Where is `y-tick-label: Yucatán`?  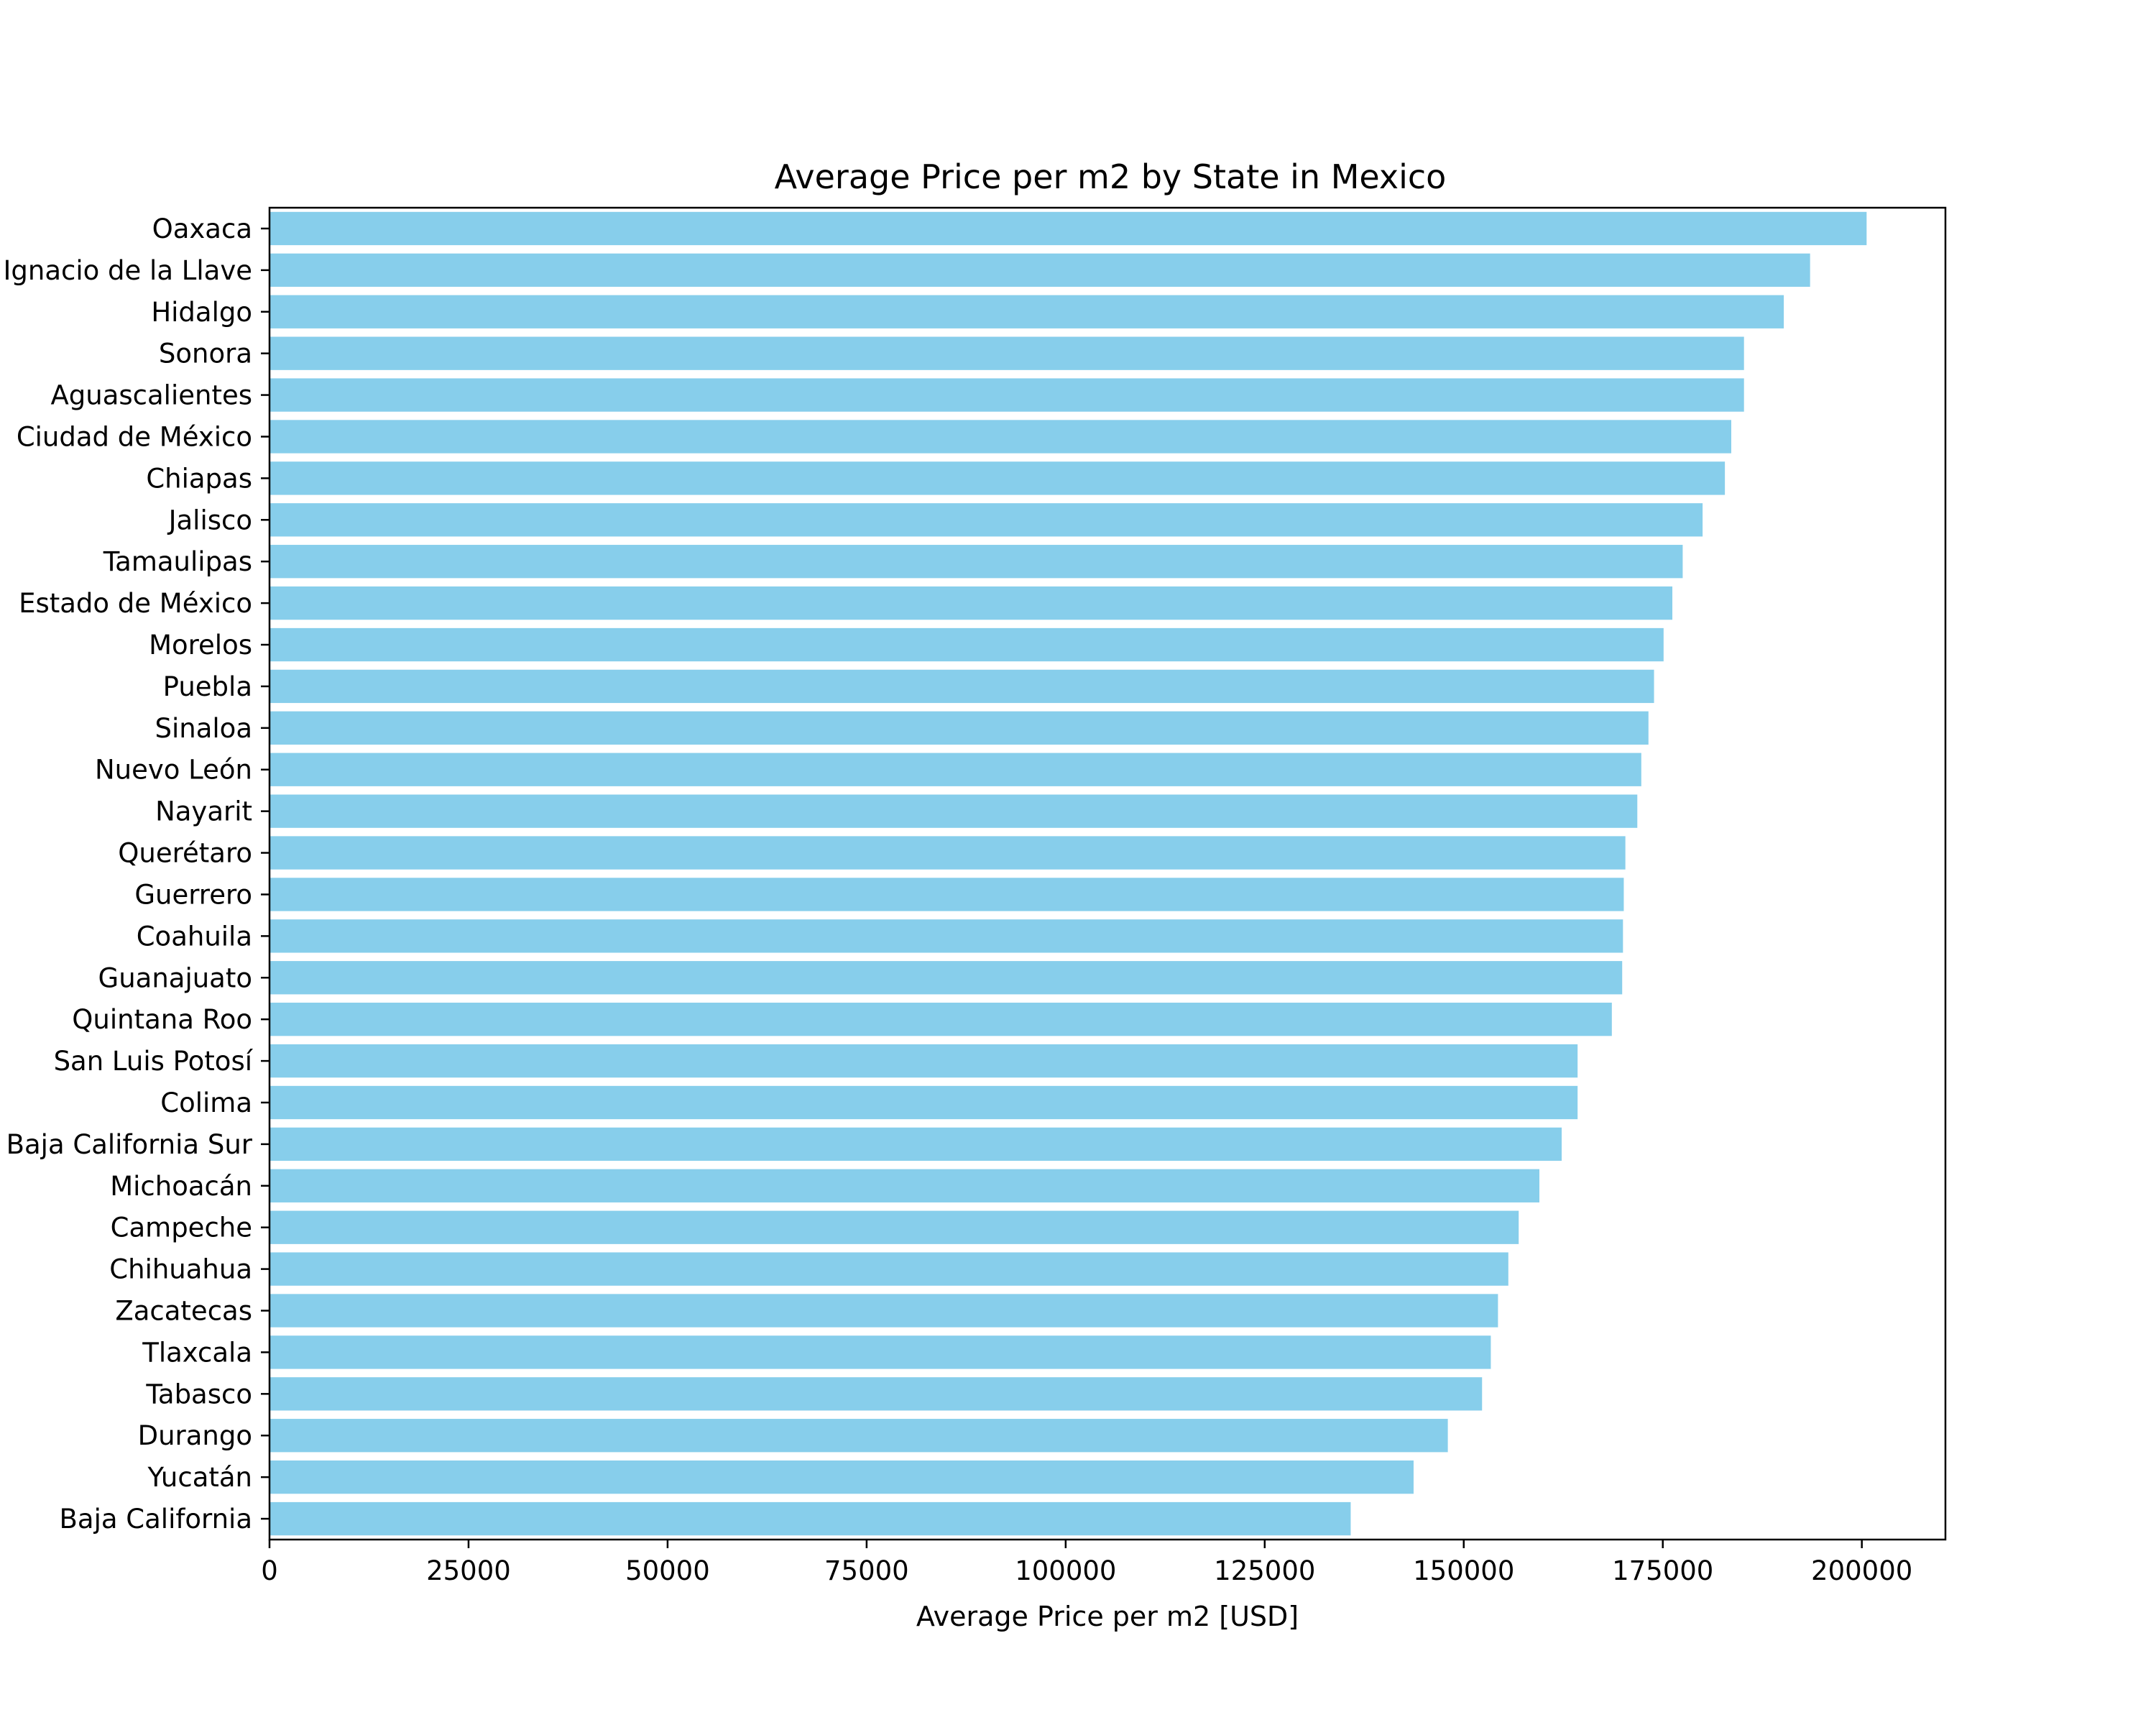 y-tick-label: Yucatán is located at coordinates (199, 1477).